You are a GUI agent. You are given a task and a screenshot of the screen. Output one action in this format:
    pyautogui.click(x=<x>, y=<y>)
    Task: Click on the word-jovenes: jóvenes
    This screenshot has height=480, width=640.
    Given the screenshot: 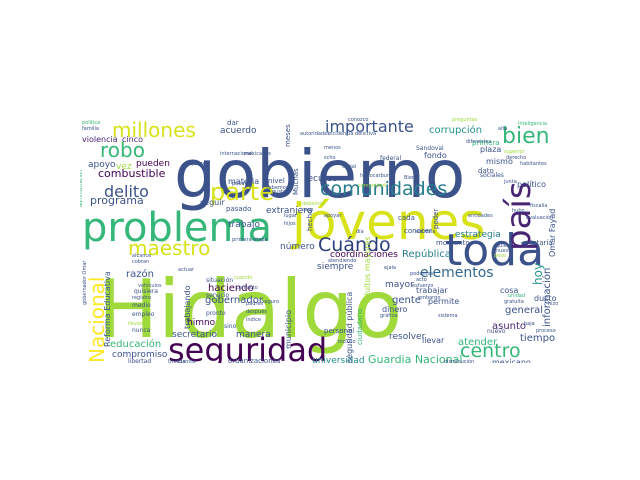 What is the action you would take?
    pyautogui.click(x=388, y=222)
    